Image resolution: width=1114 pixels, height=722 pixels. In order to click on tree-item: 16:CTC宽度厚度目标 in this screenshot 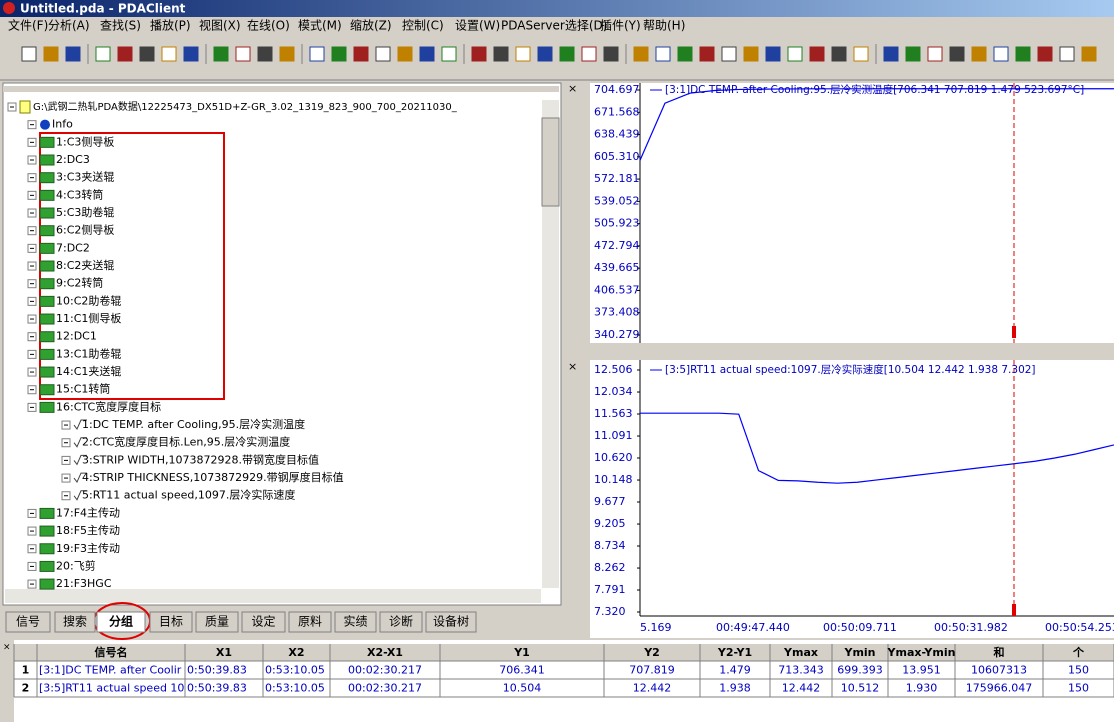, I will do `click(108, 406)`.